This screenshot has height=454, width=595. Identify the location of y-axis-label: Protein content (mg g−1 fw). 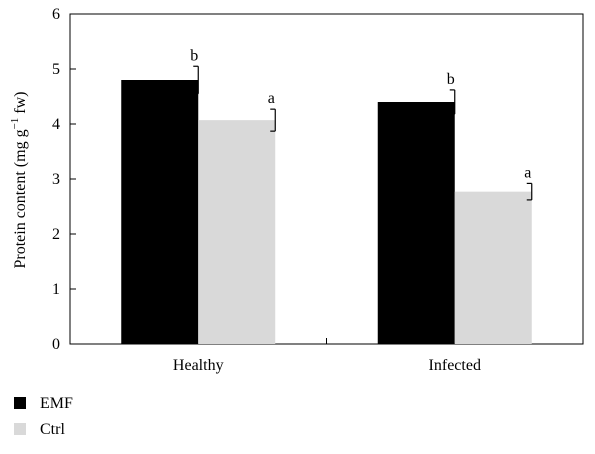
(19, 179).